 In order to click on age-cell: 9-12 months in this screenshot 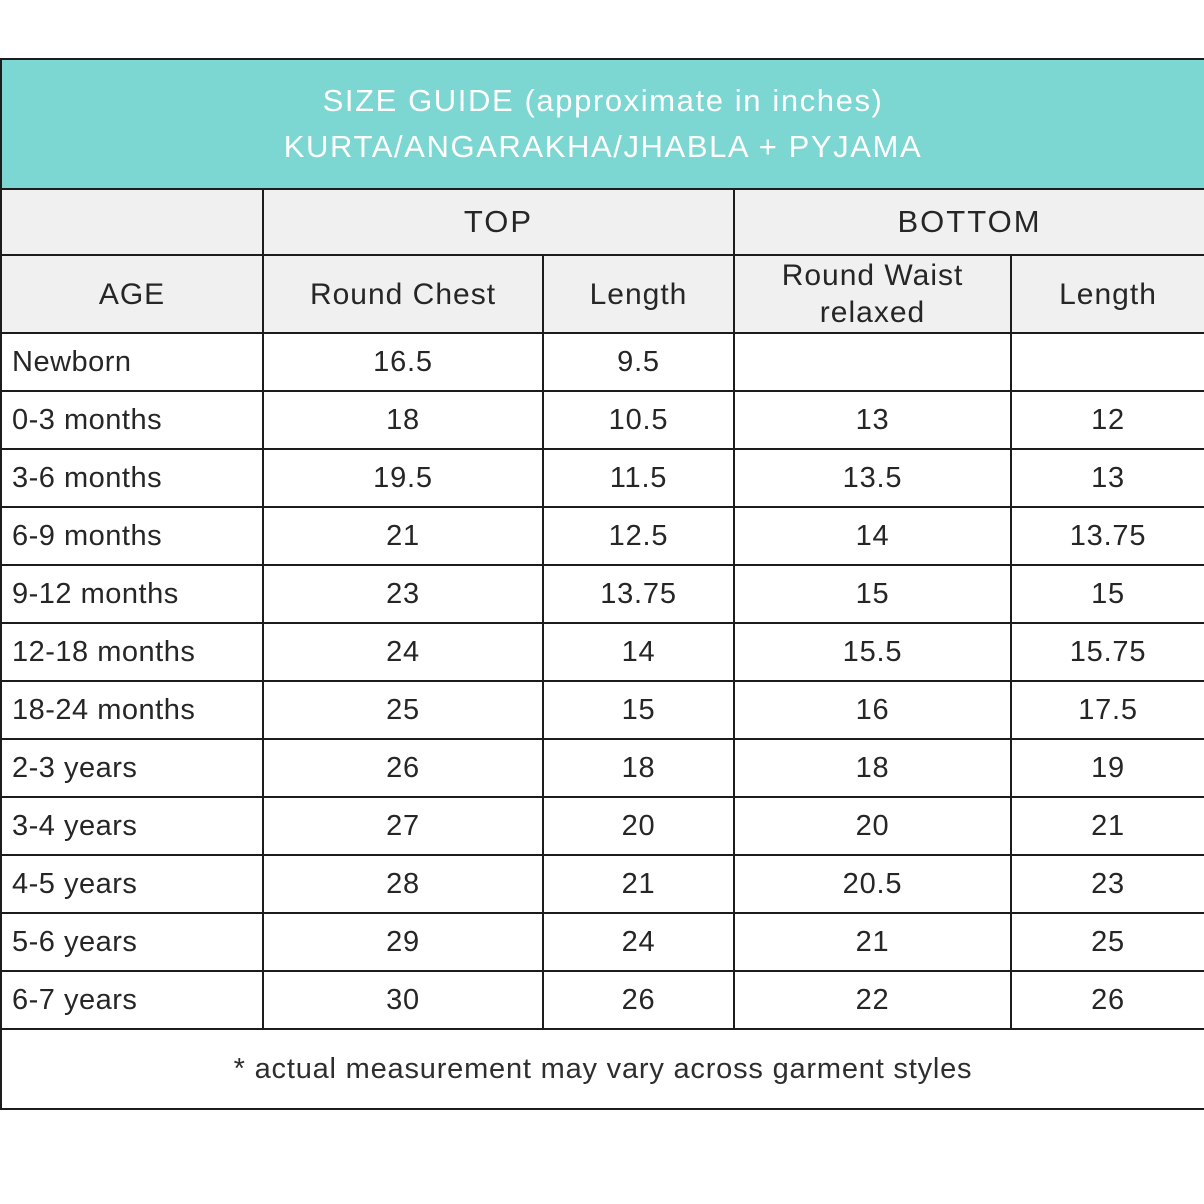, I will do `click(132, 594)`.